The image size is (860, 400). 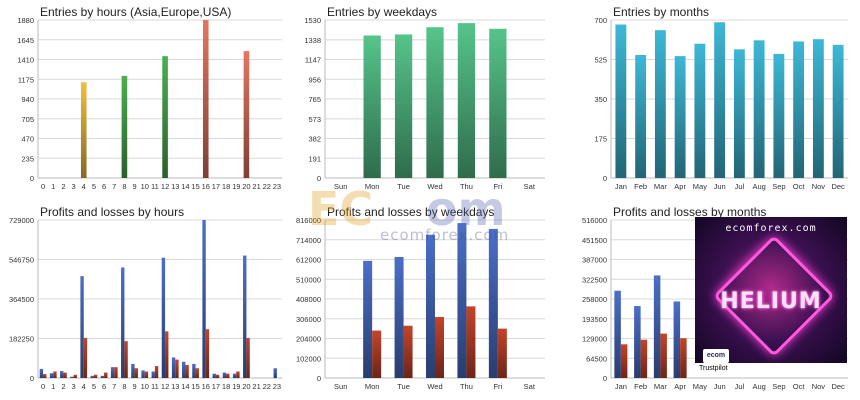 What do you see at coordinates (124, 386) in the screenshot?
I see `x-tick-label: 8` at bounding box center [124, 386].